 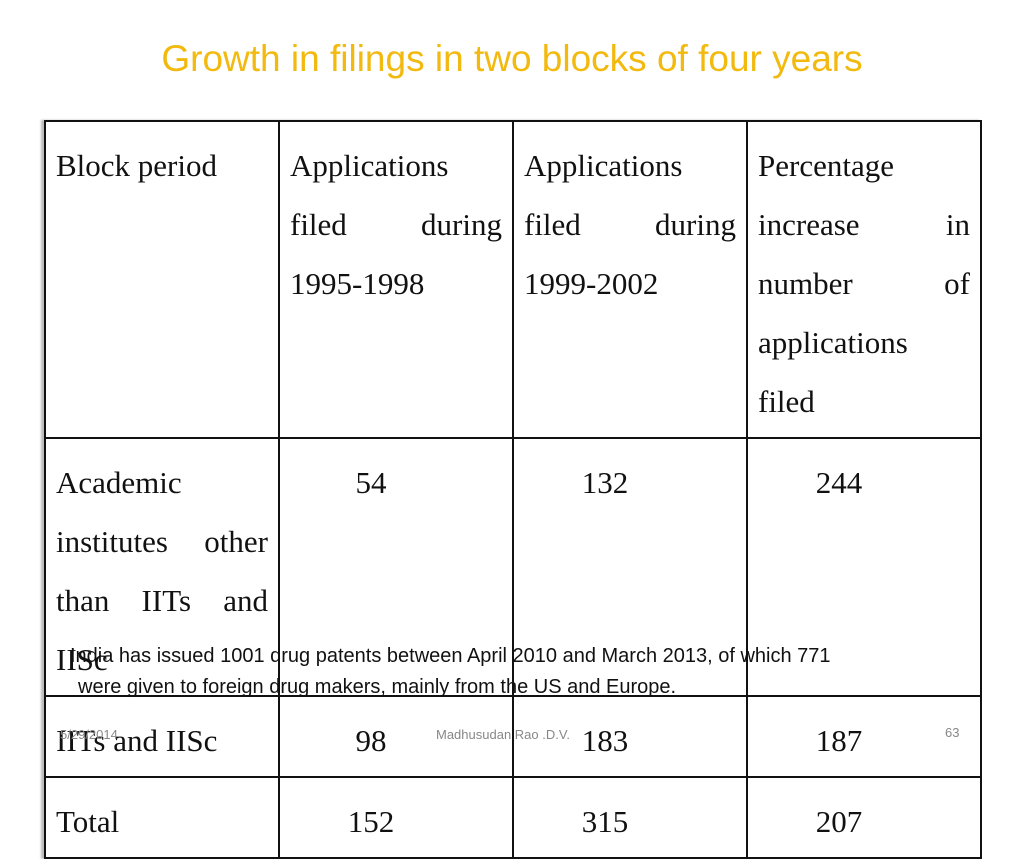 What do you see at coordinates (630, 817) in the screenshot?
I see `table-cell: 315` at bounding box center [630, 817].